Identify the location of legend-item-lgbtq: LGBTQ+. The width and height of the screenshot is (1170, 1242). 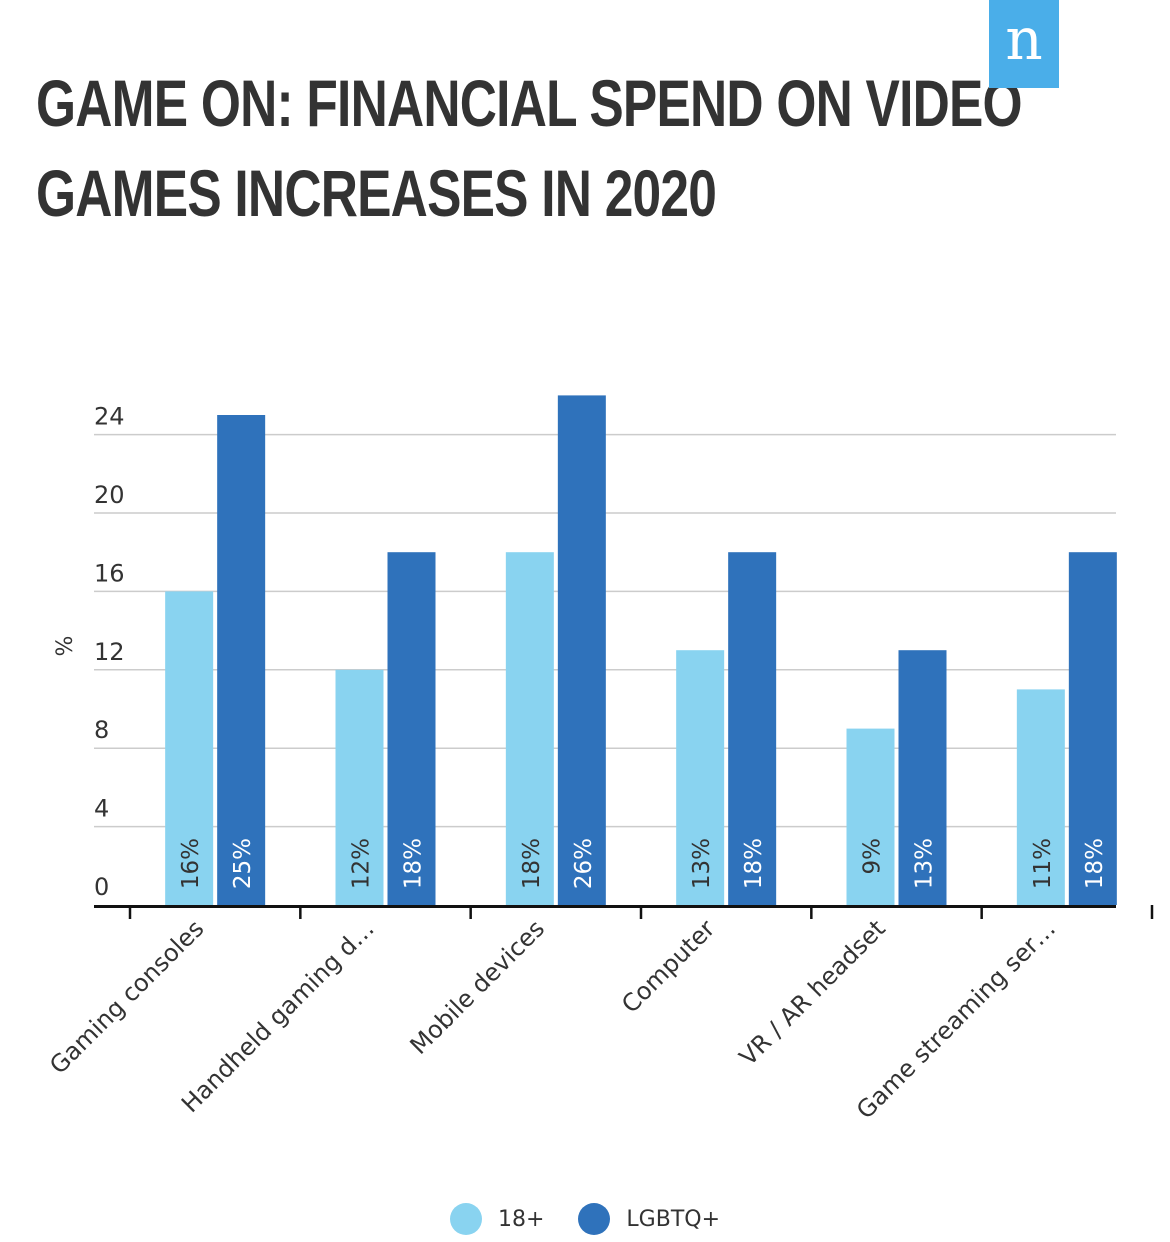
(649, 1219).